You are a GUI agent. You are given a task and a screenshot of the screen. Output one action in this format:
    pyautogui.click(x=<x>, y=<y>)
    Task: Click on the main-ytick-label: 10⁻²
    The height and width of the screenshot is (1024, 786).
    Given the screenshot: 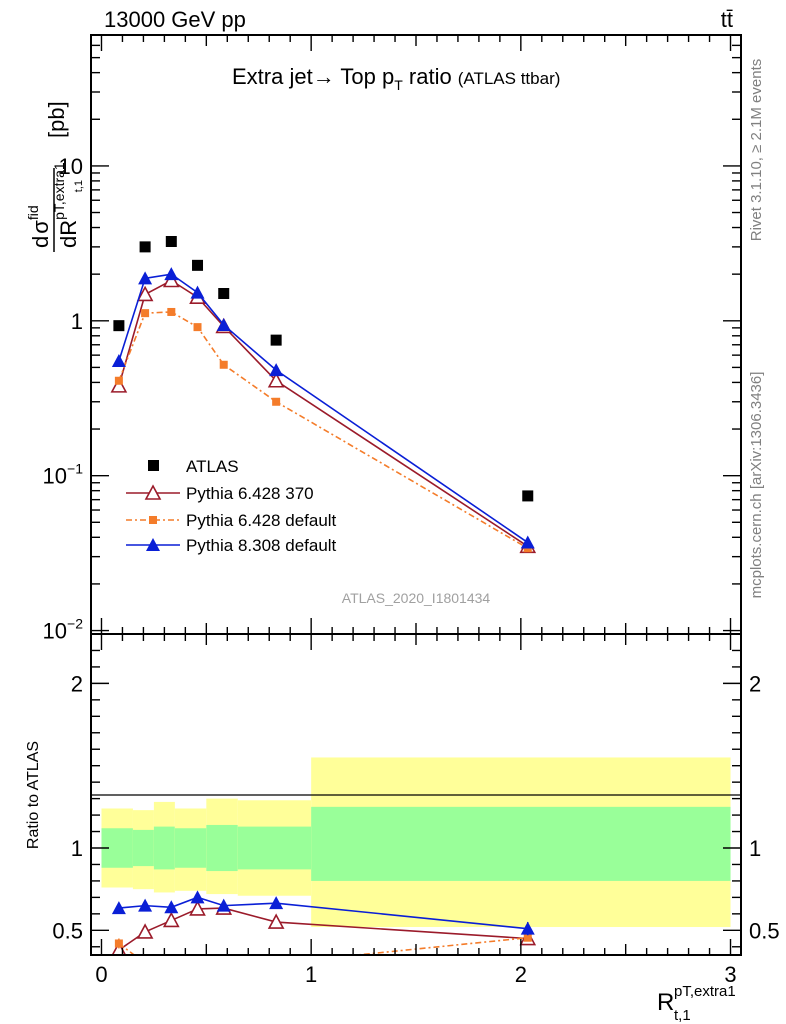 What is the action you would take?
    pyautogui.click(x=63, y=630)
    